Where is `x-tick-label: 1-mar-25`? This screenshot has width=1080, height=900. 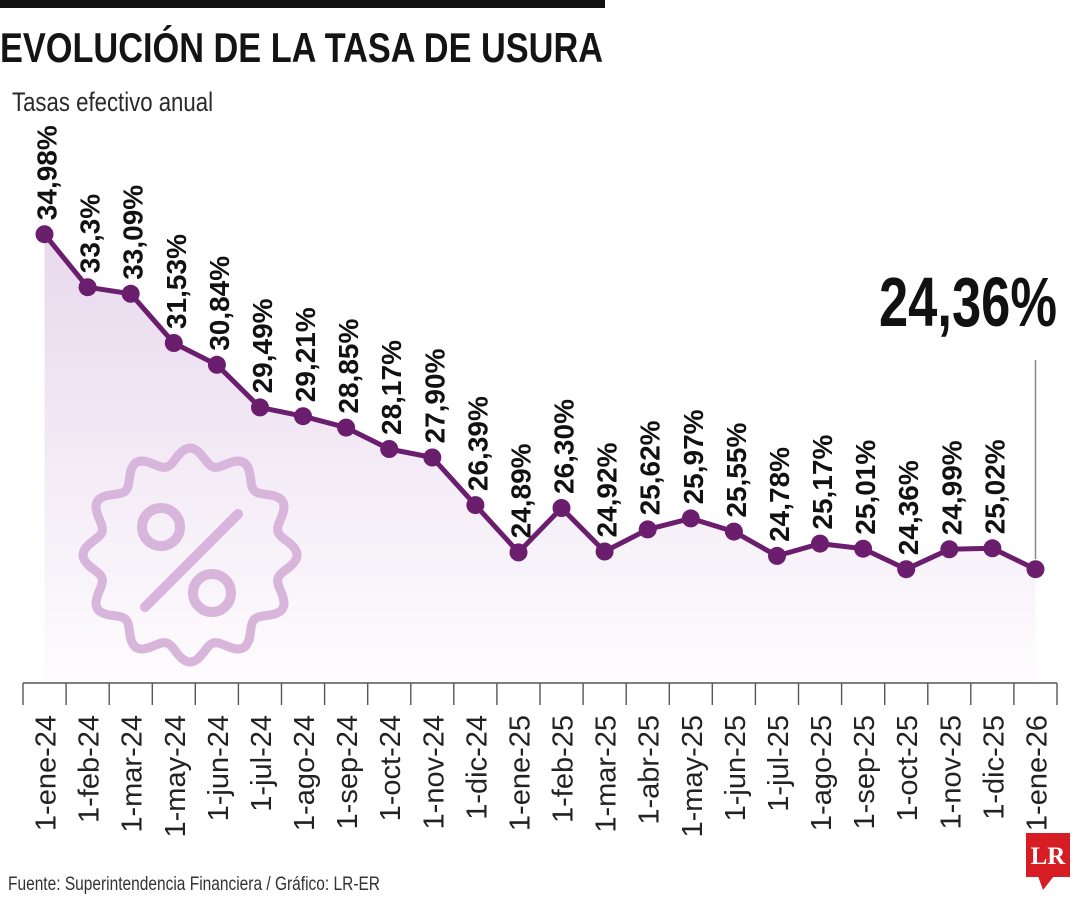
x-tick-label: 1-mar-25 is located at coordinates (607, 774).